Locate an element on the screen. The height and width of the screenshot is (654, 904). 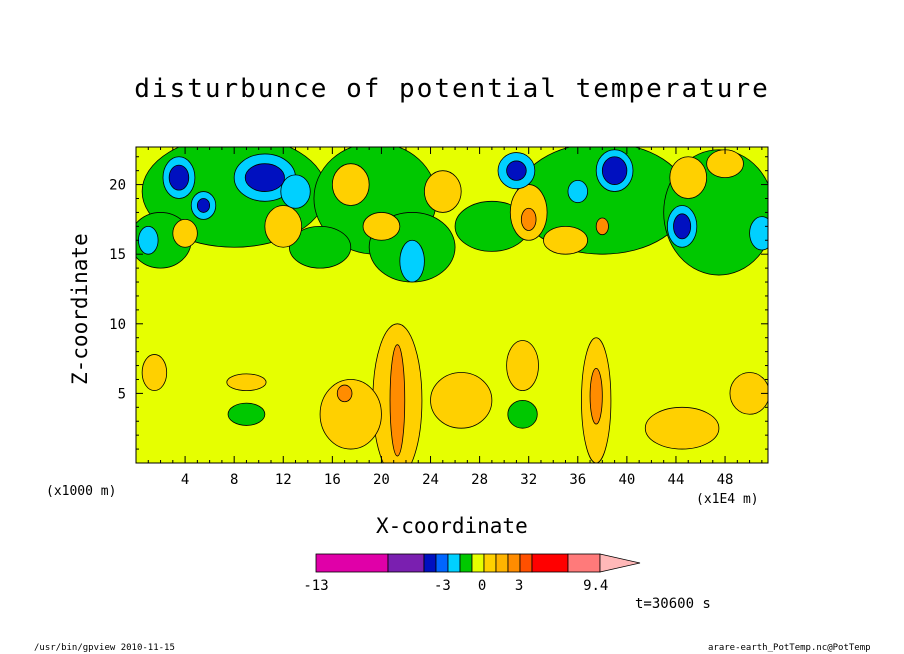
x-tick-label: 40 is located at coordinates (626, 480).